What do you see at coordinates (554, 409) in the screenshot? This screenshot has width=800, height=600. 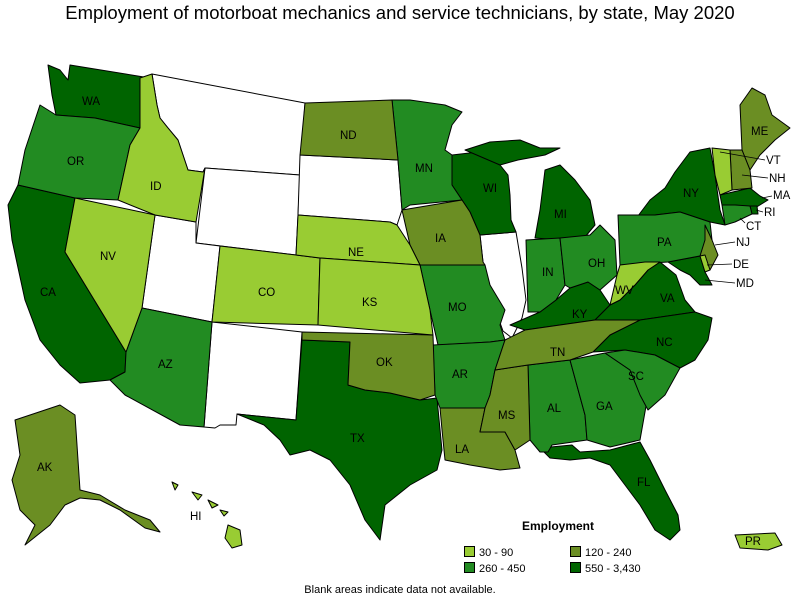 I see `label-AL: AL` at bounding box center [554, 409].